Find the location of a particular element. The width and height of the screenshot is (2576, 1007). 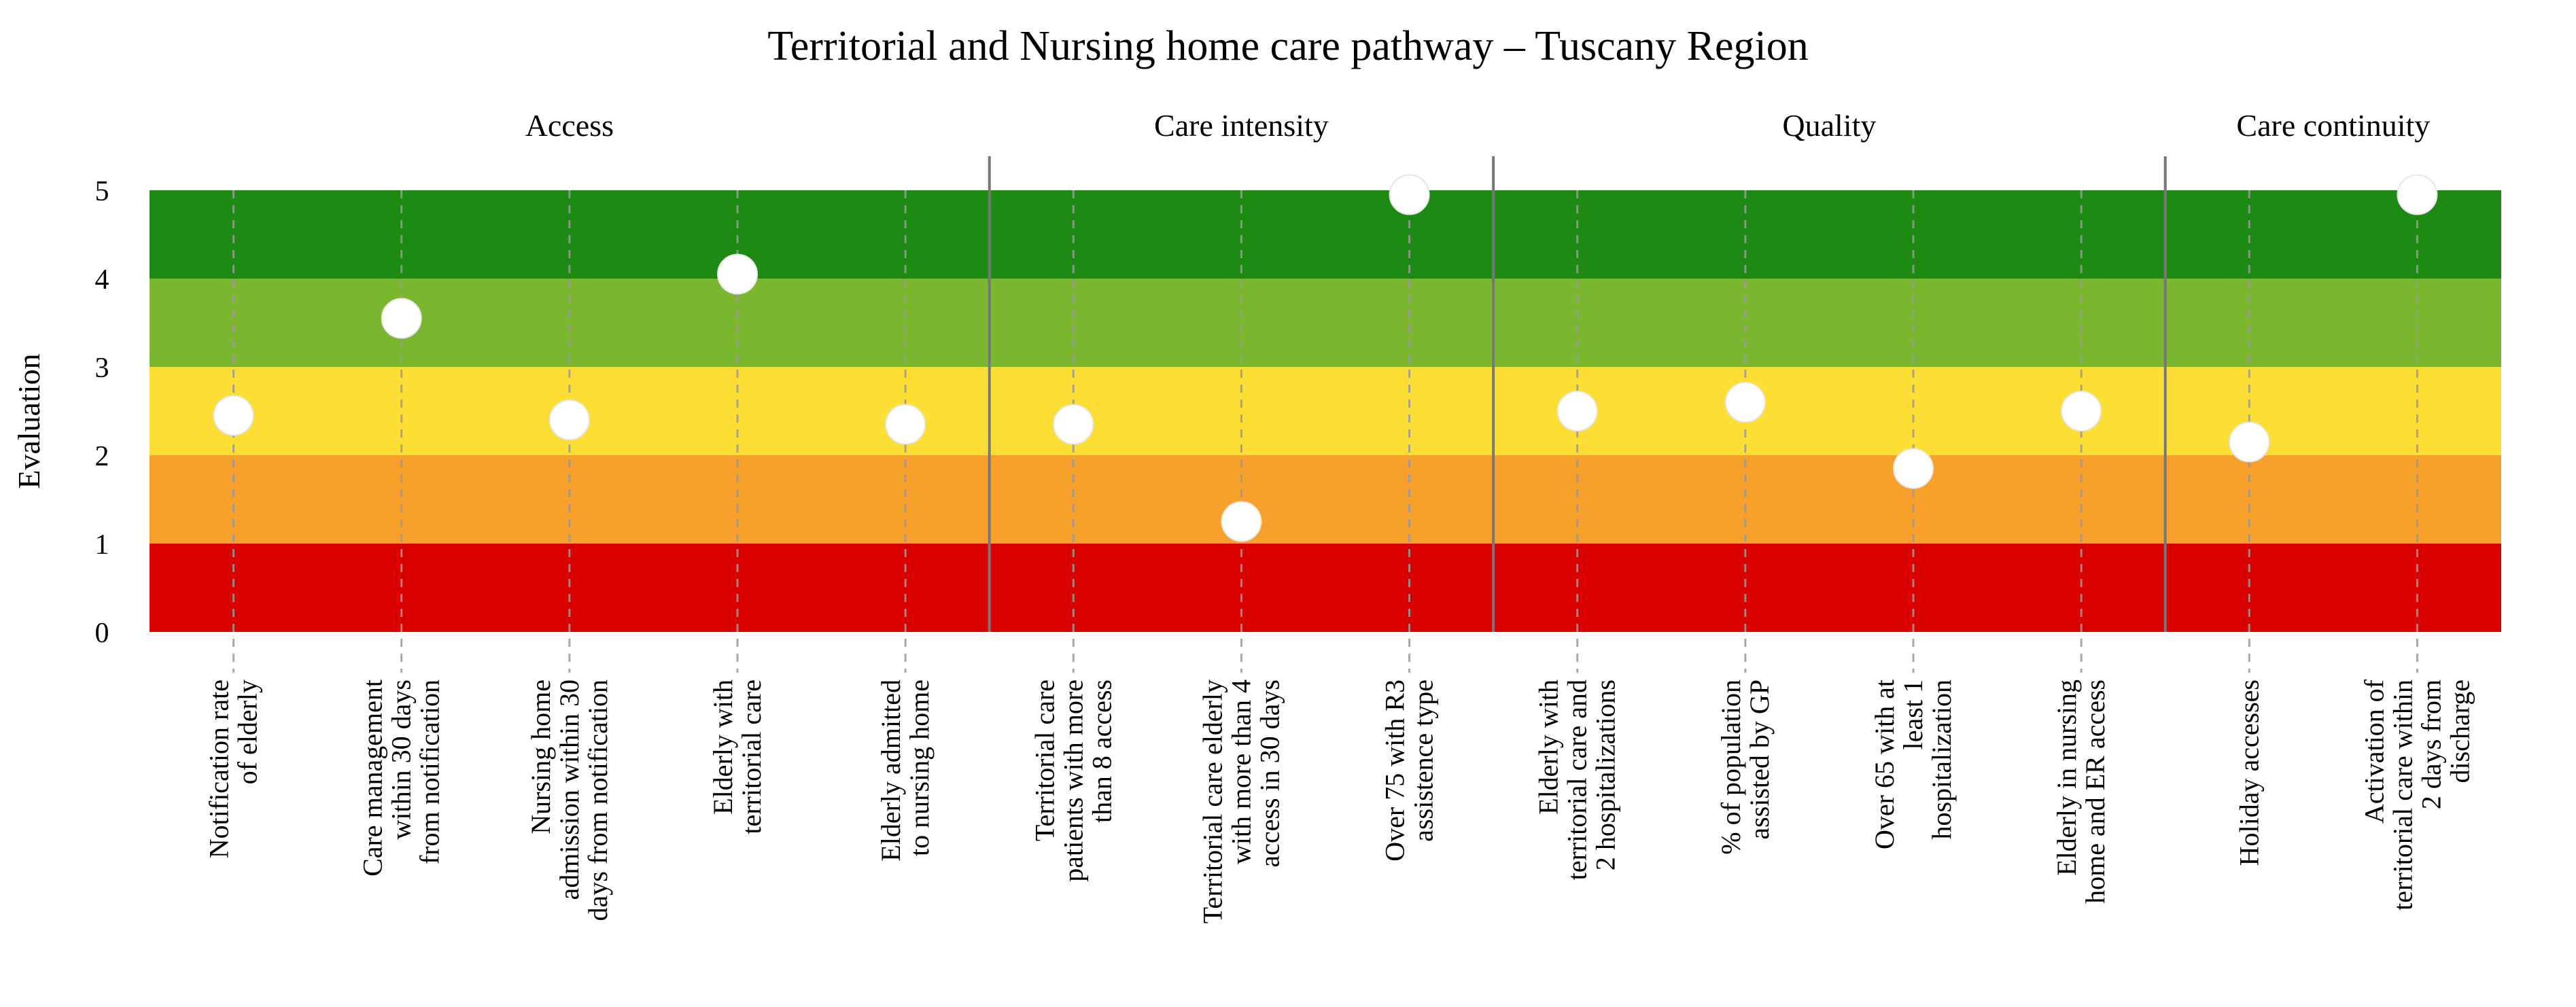

x-tick-label: with more than 4 is located at coordinates (1240, 771).